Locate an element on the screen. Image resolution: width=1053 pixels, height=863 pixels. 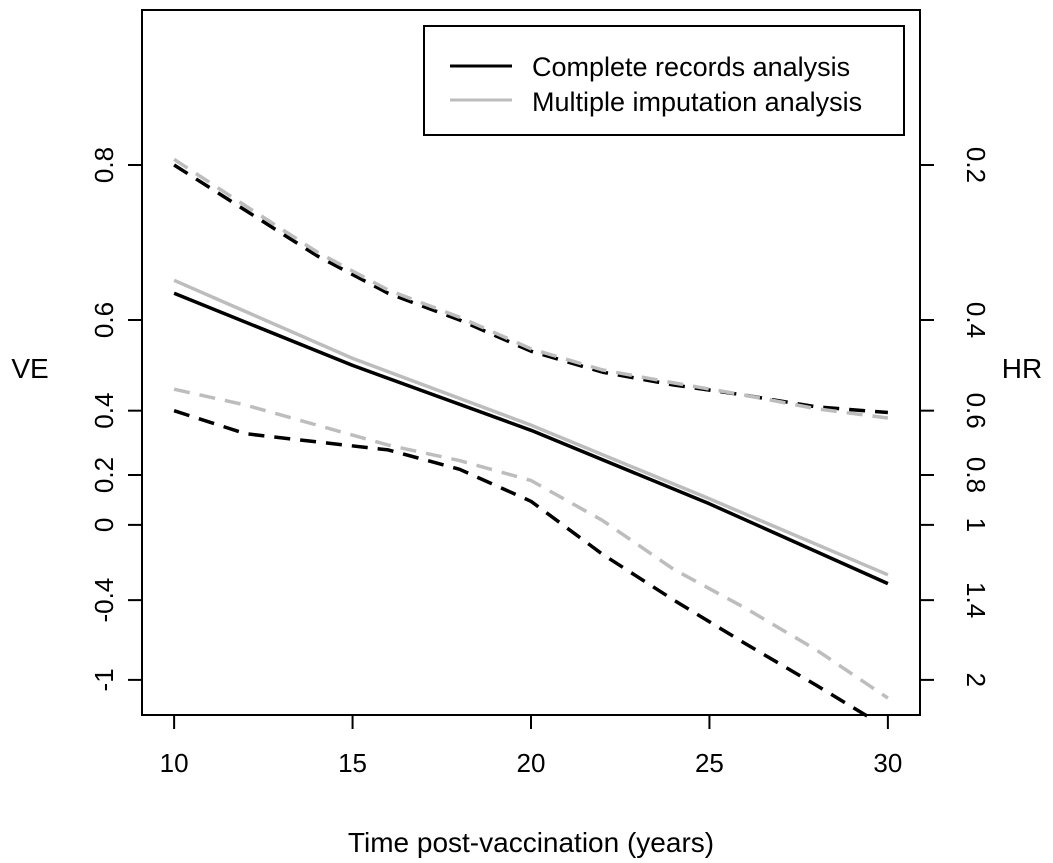
hr-tick-label: 0.6 is located at coordinates (976, 411).